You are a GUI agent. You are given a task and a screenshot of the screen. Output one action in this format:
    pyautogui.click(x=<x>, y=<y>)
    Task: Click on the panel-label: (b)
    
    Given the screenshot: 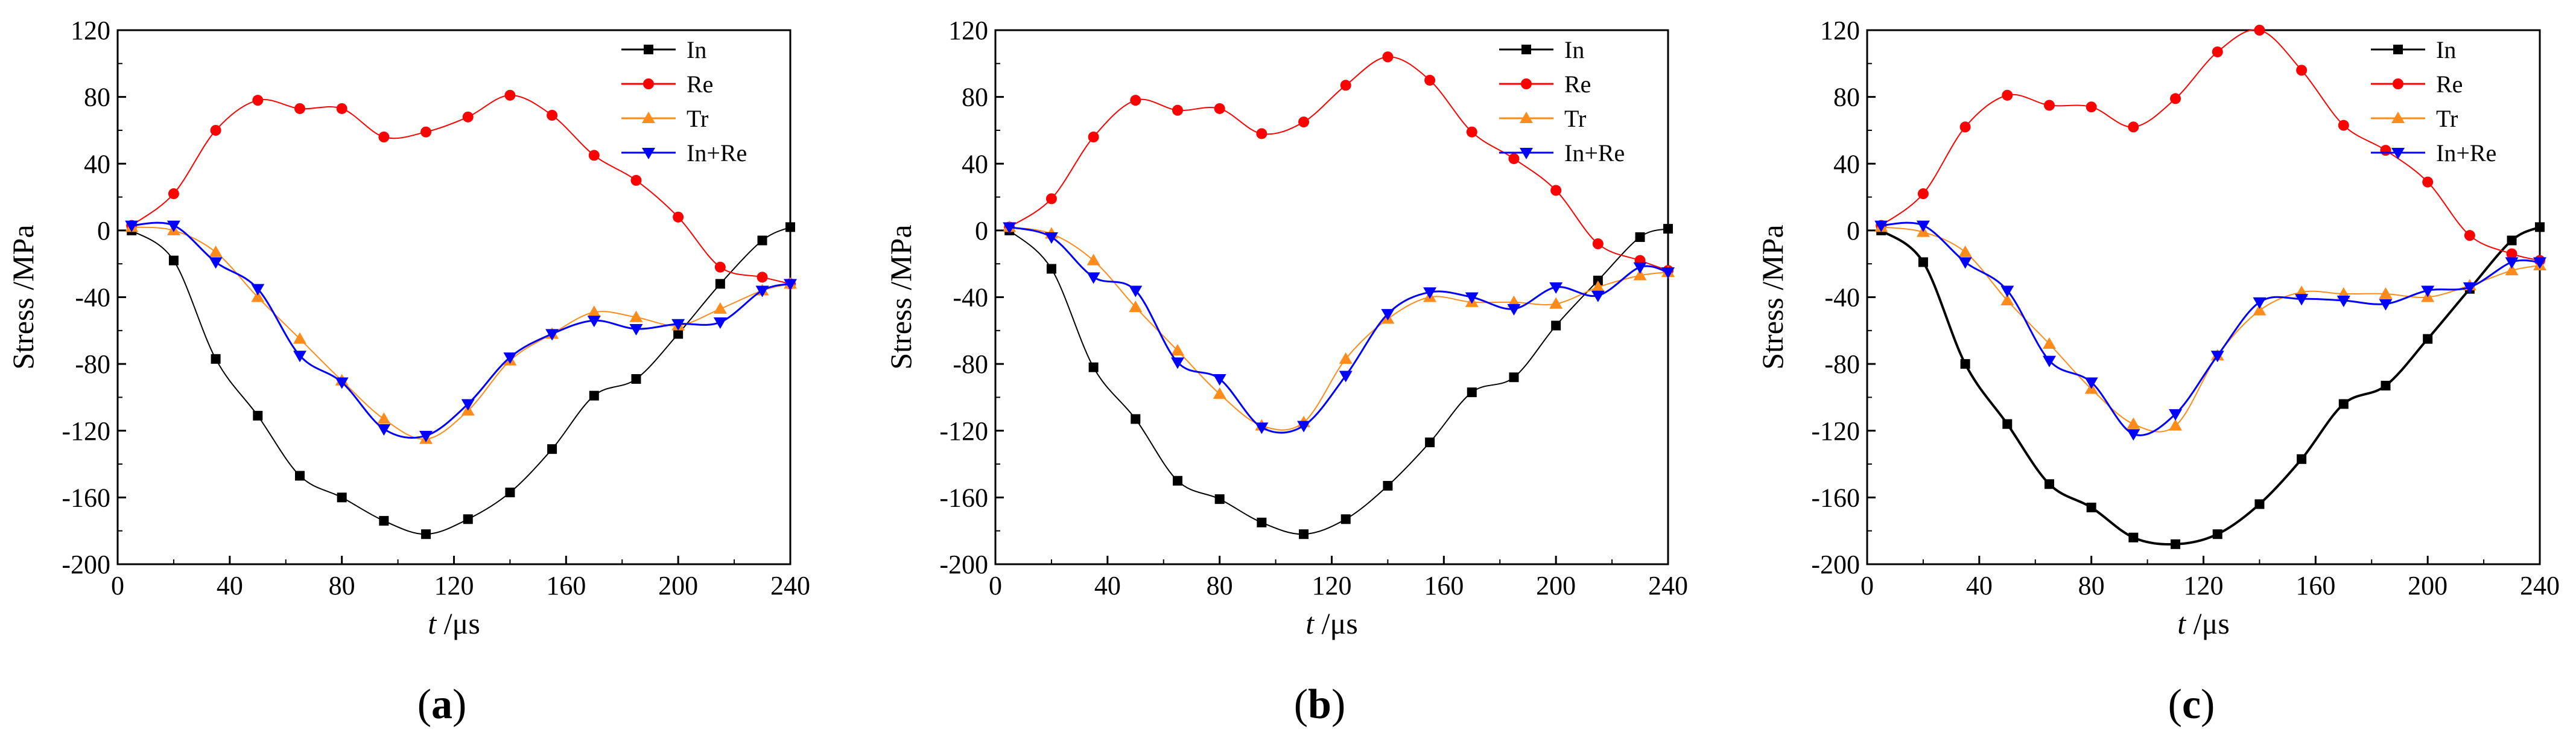 What is the action you would take?
    pyautogui.click(x=1320, y=704)
    